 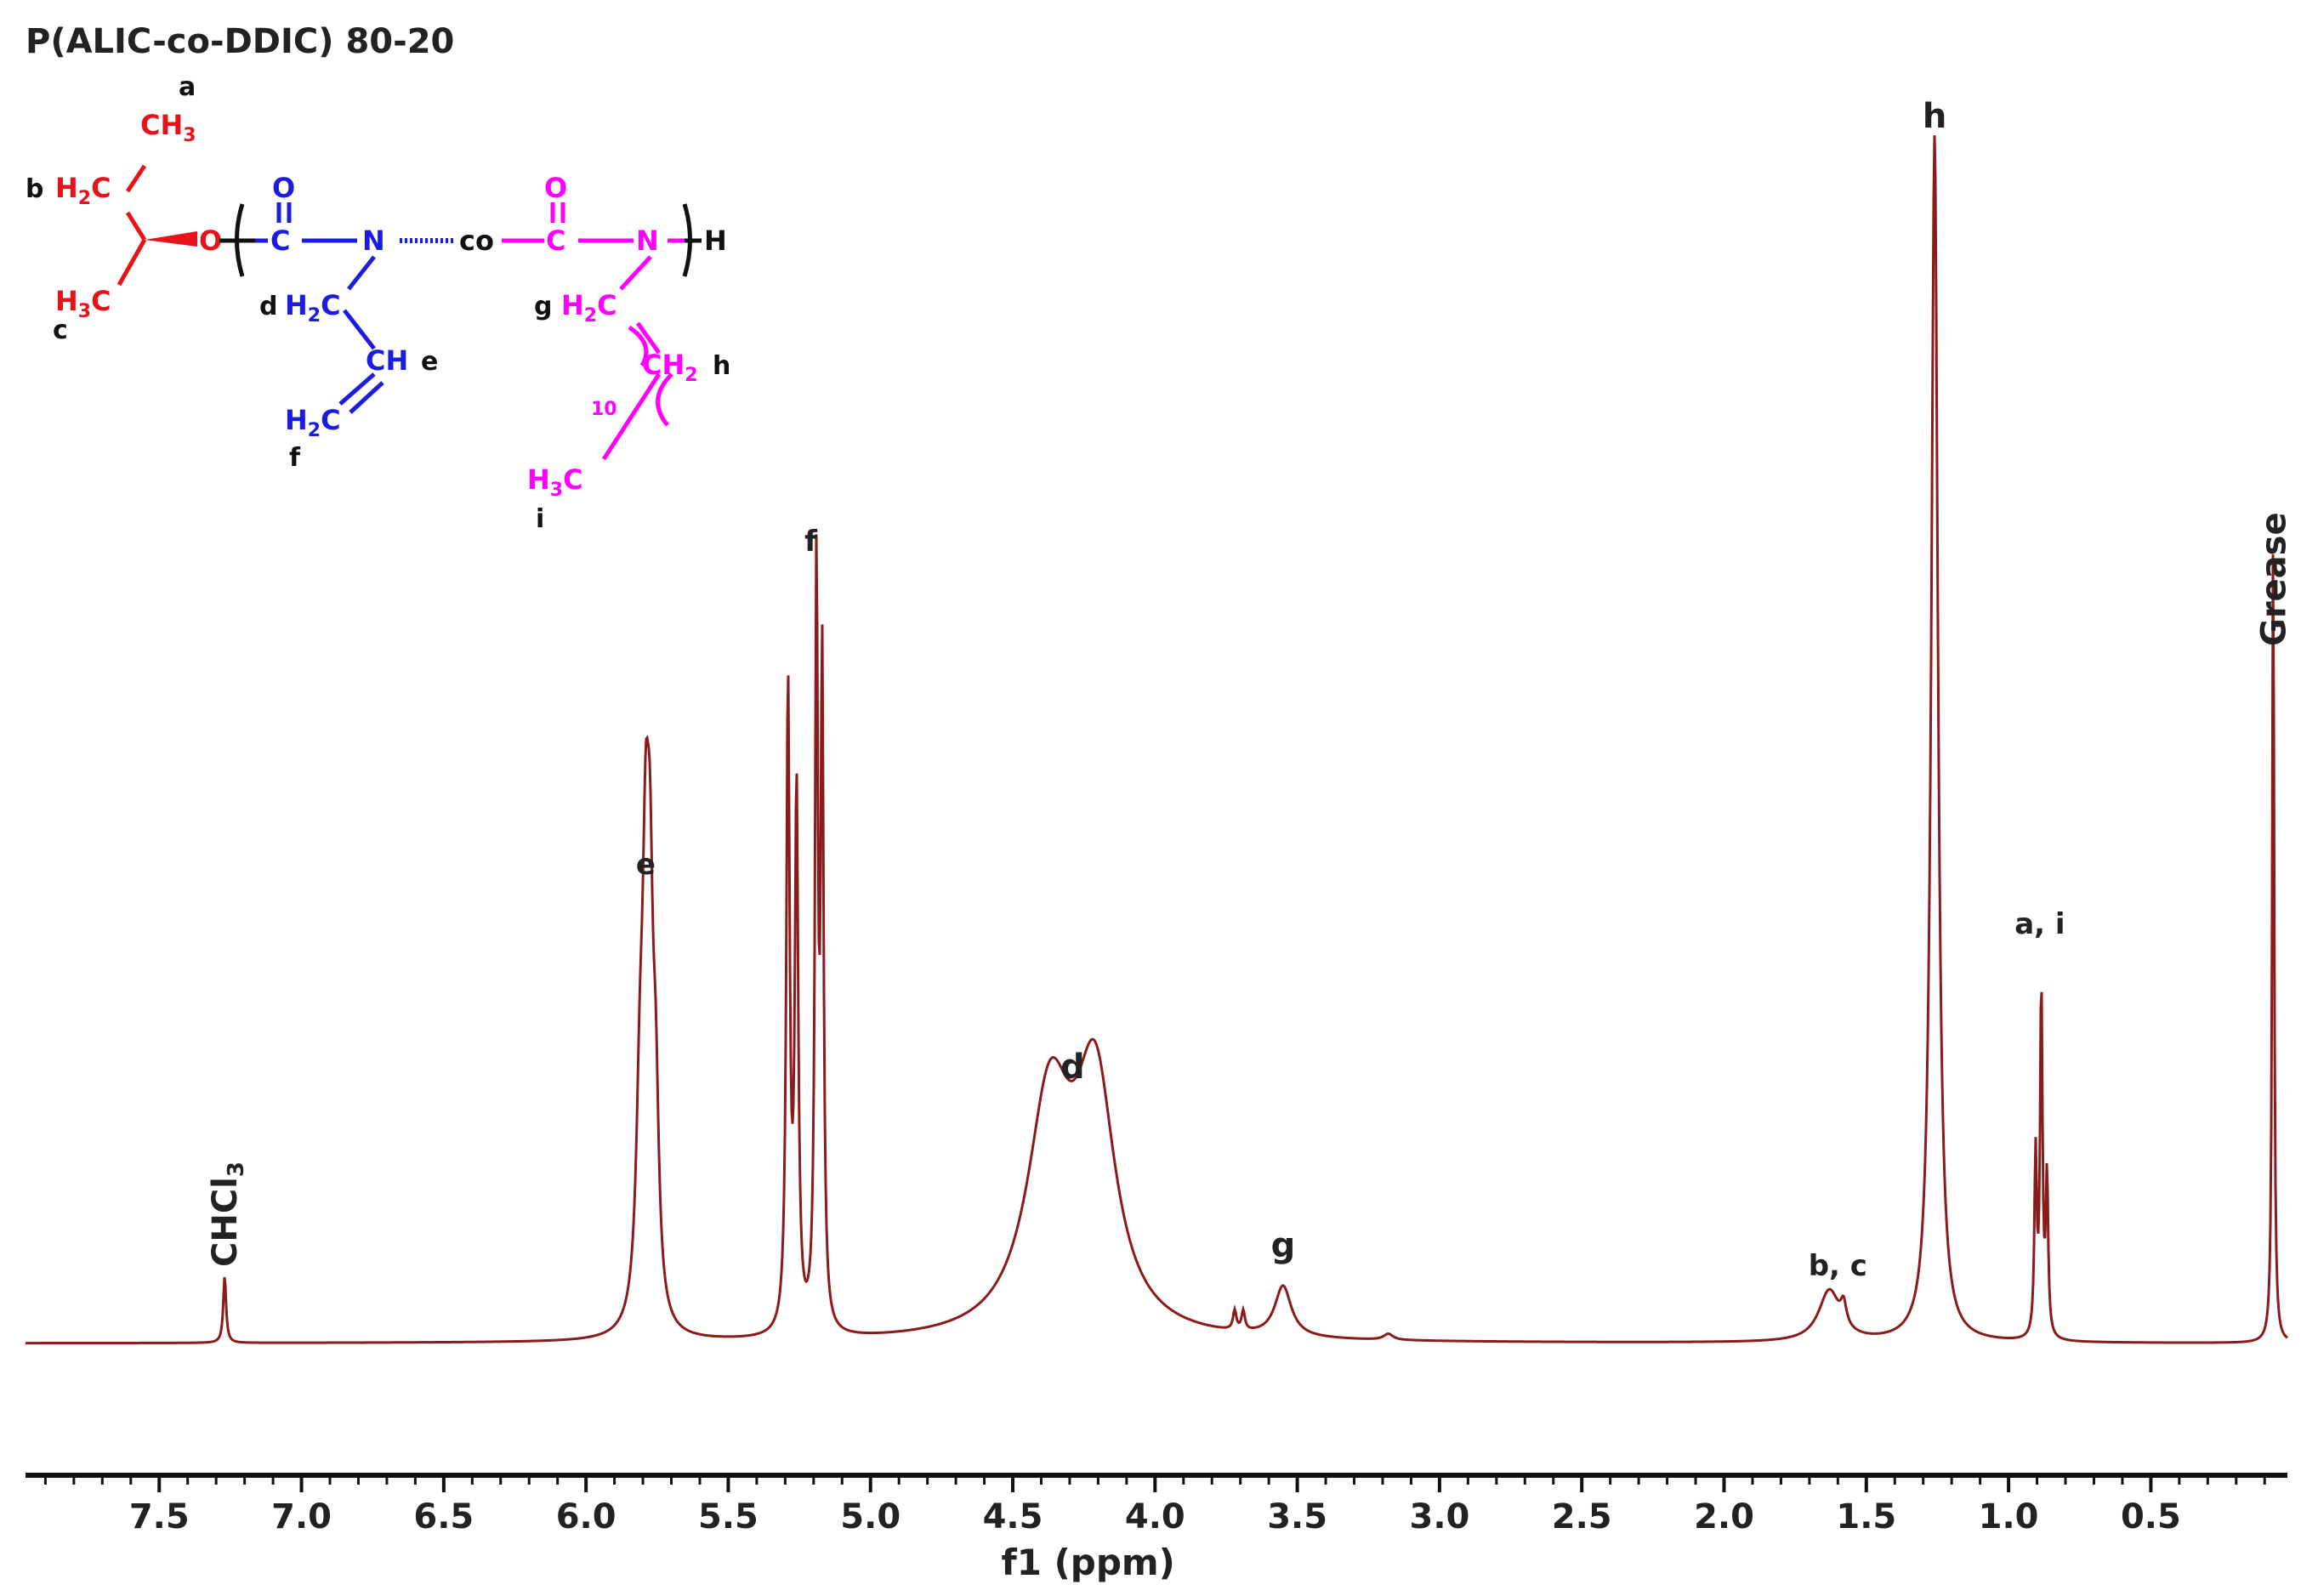 I want to click on carbonyl-carbon-left: C, so click(x=280, y=240).